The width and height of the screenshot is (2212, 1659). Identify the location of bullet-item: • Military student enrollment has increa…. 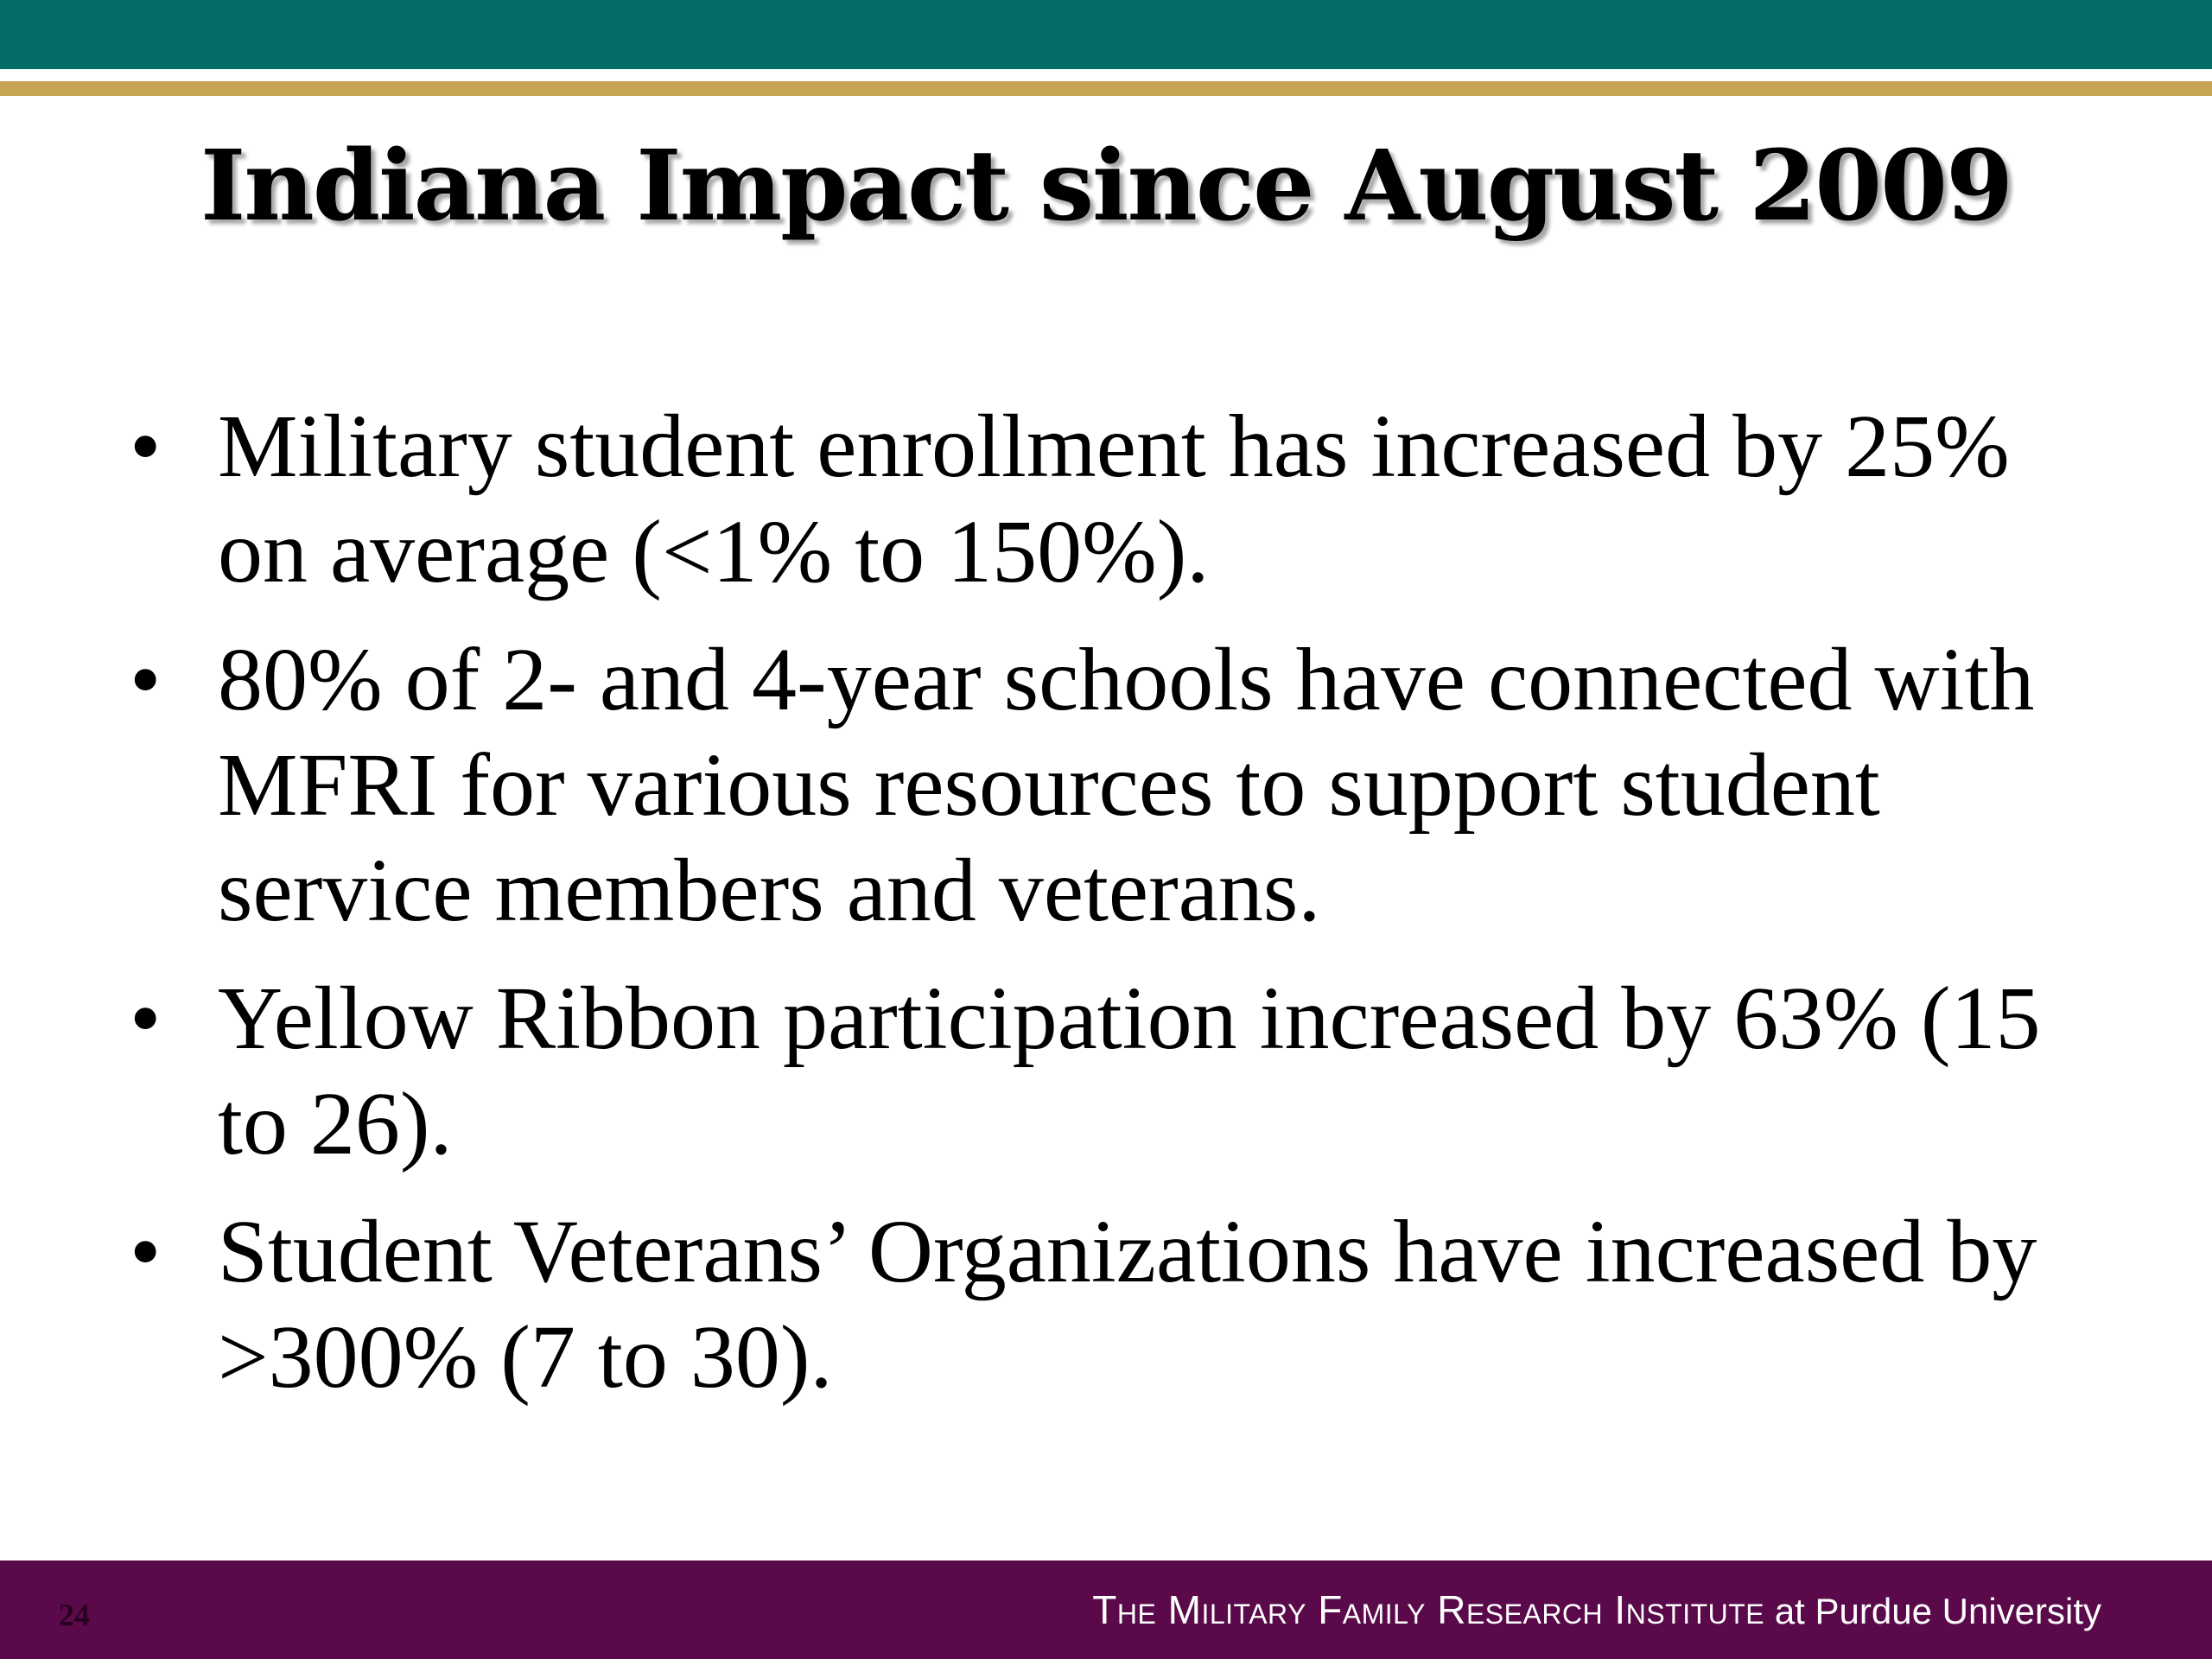
(1106, 500).